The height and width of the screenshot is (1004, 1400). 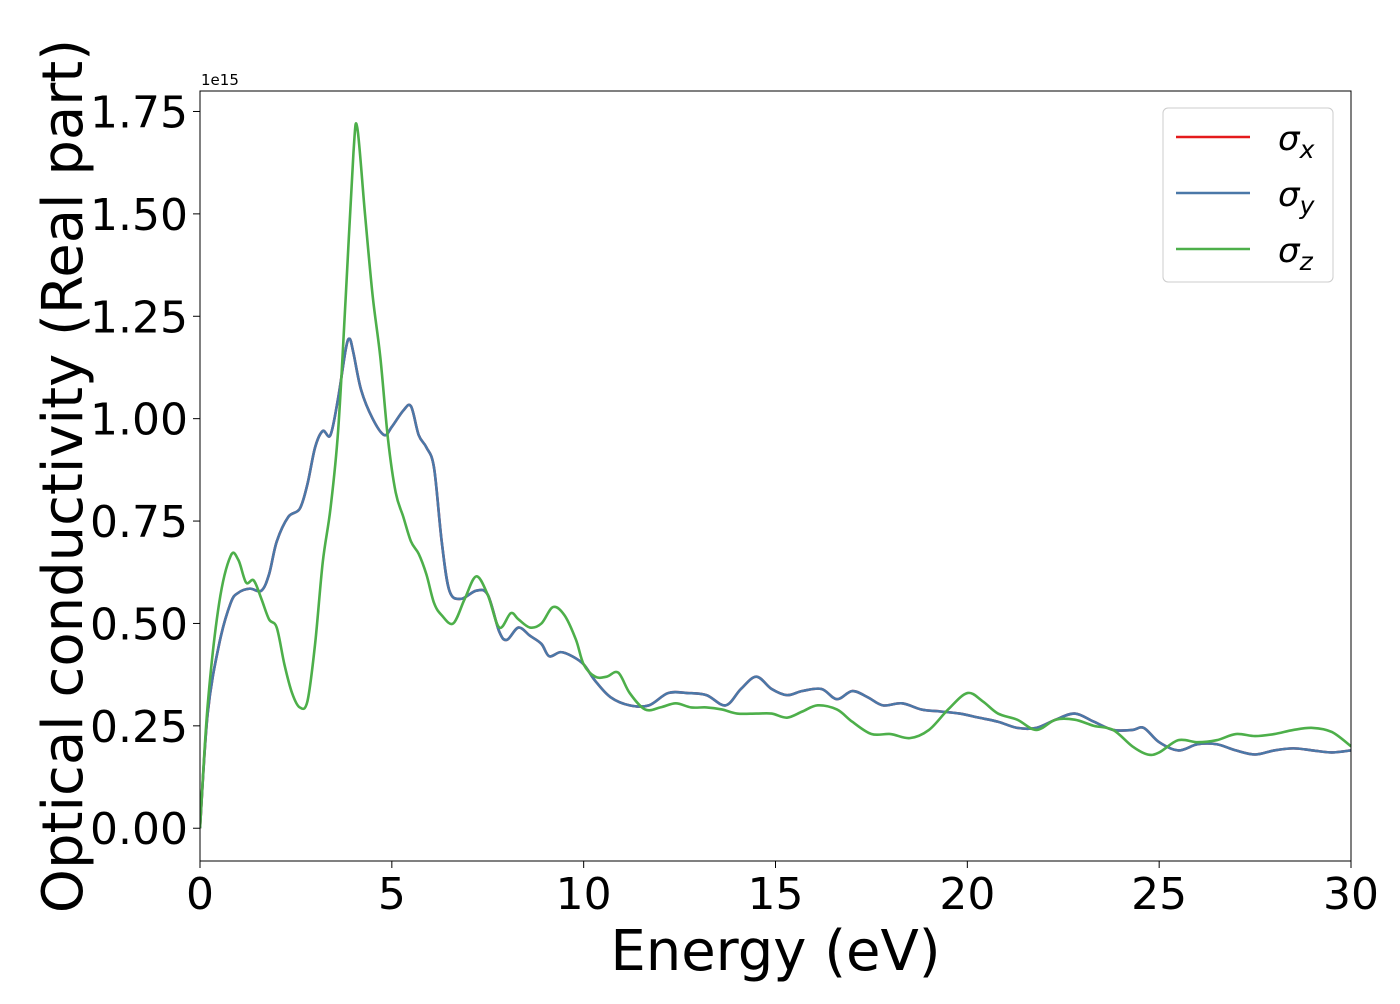 I want to click on x-tick-label: 0, so click(x=200, y=894).